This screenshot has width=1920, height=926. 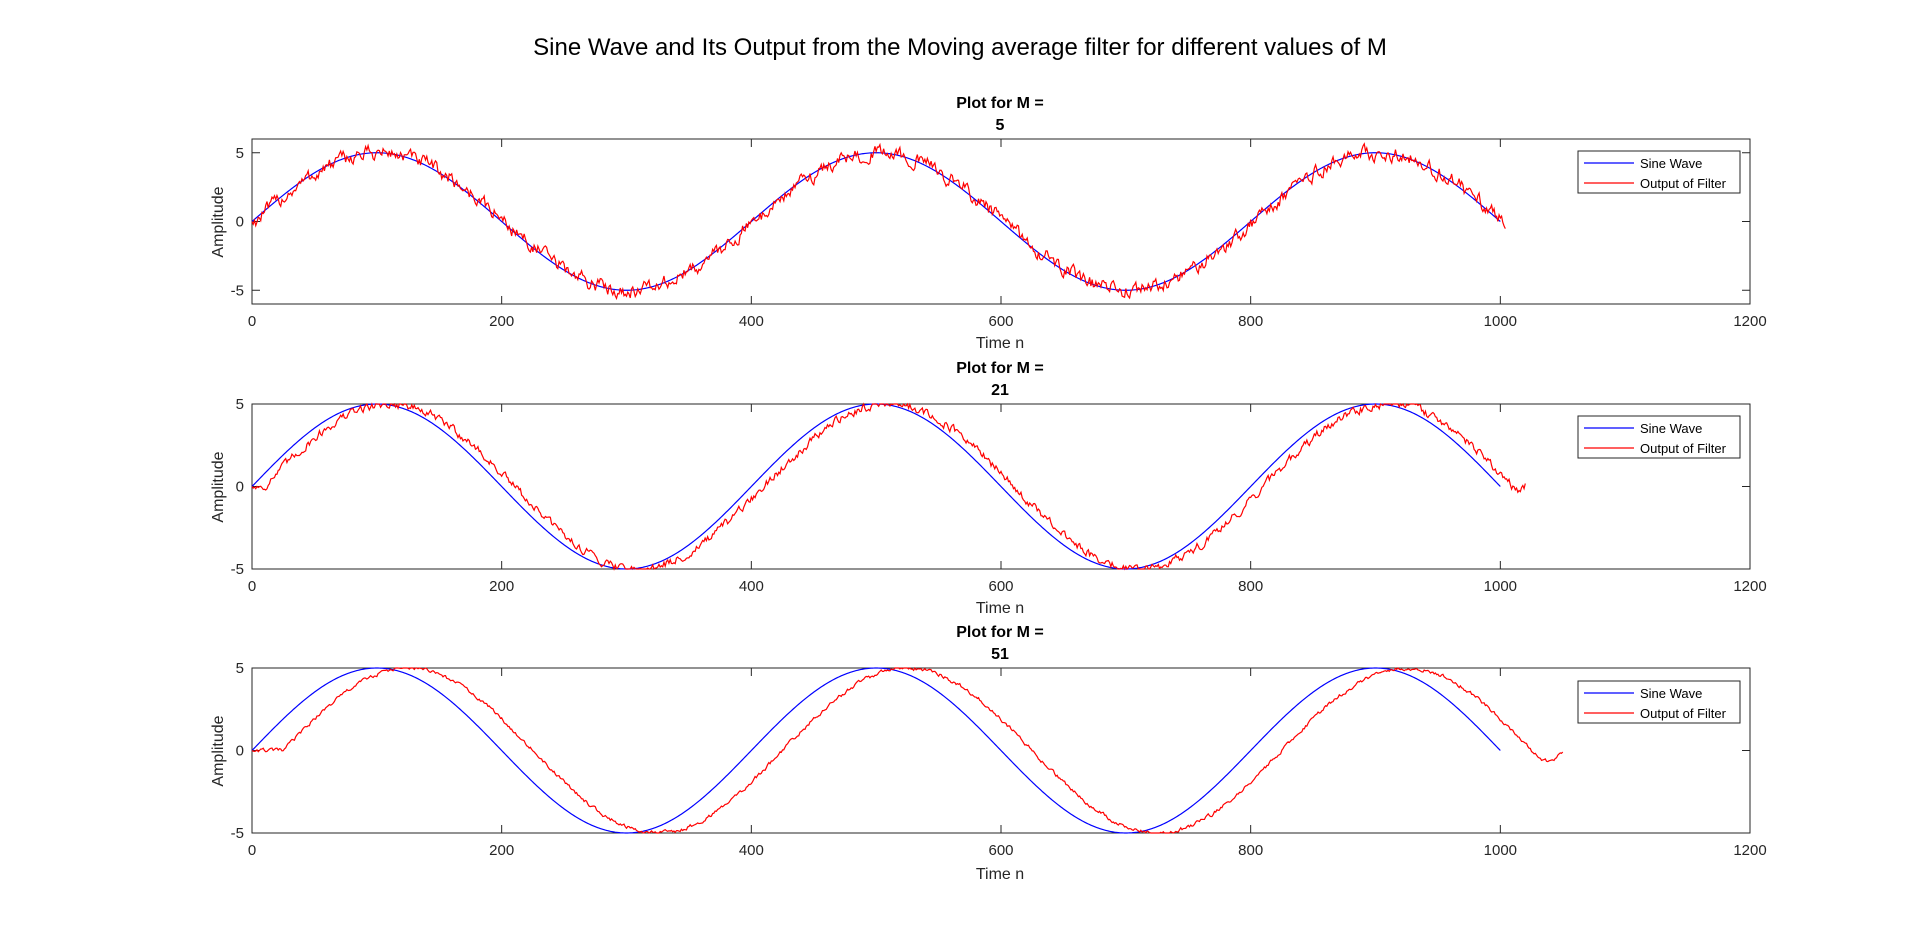 I want to click on subplot-3-title-line-2: 51, so click(x=1000, y=654).